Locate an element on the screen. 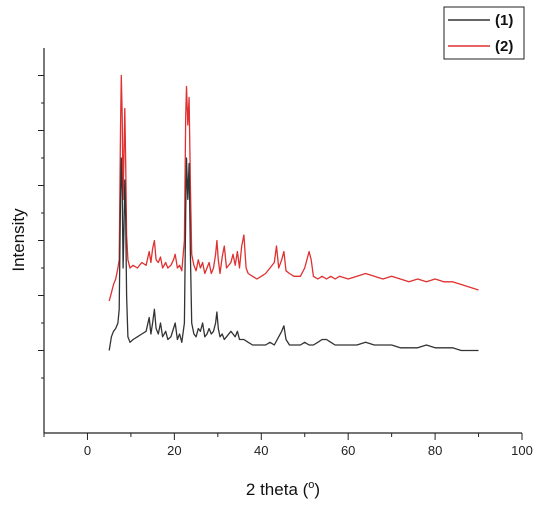  x-tick-label: 40 is located at coordinates (261, 450).